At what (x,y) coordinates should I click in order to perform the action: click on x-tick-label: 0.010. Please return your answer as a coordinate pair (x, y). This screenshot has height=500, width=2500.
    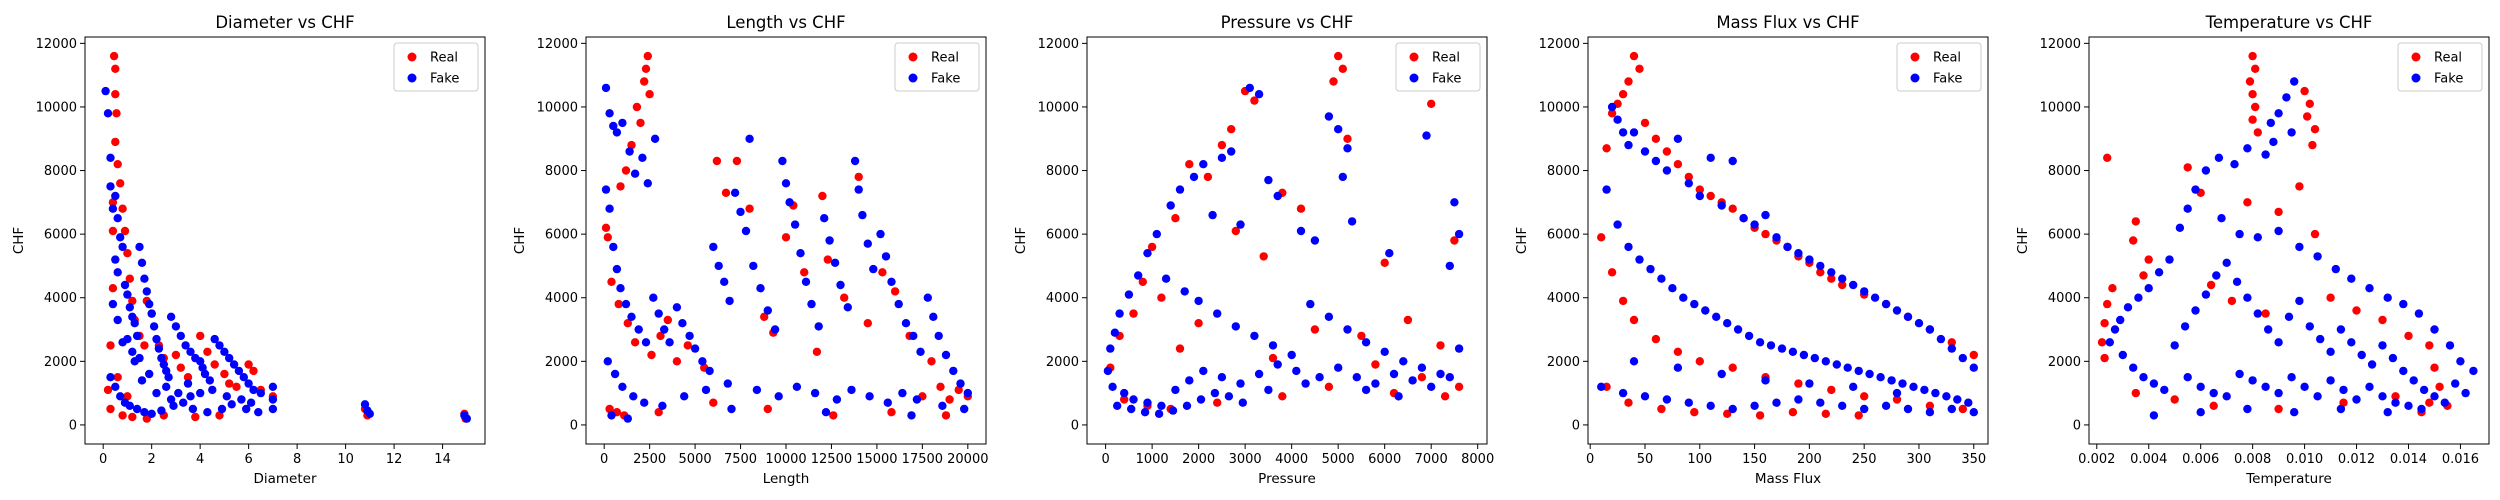
    Looking at the image, I should click on (2304, 459).